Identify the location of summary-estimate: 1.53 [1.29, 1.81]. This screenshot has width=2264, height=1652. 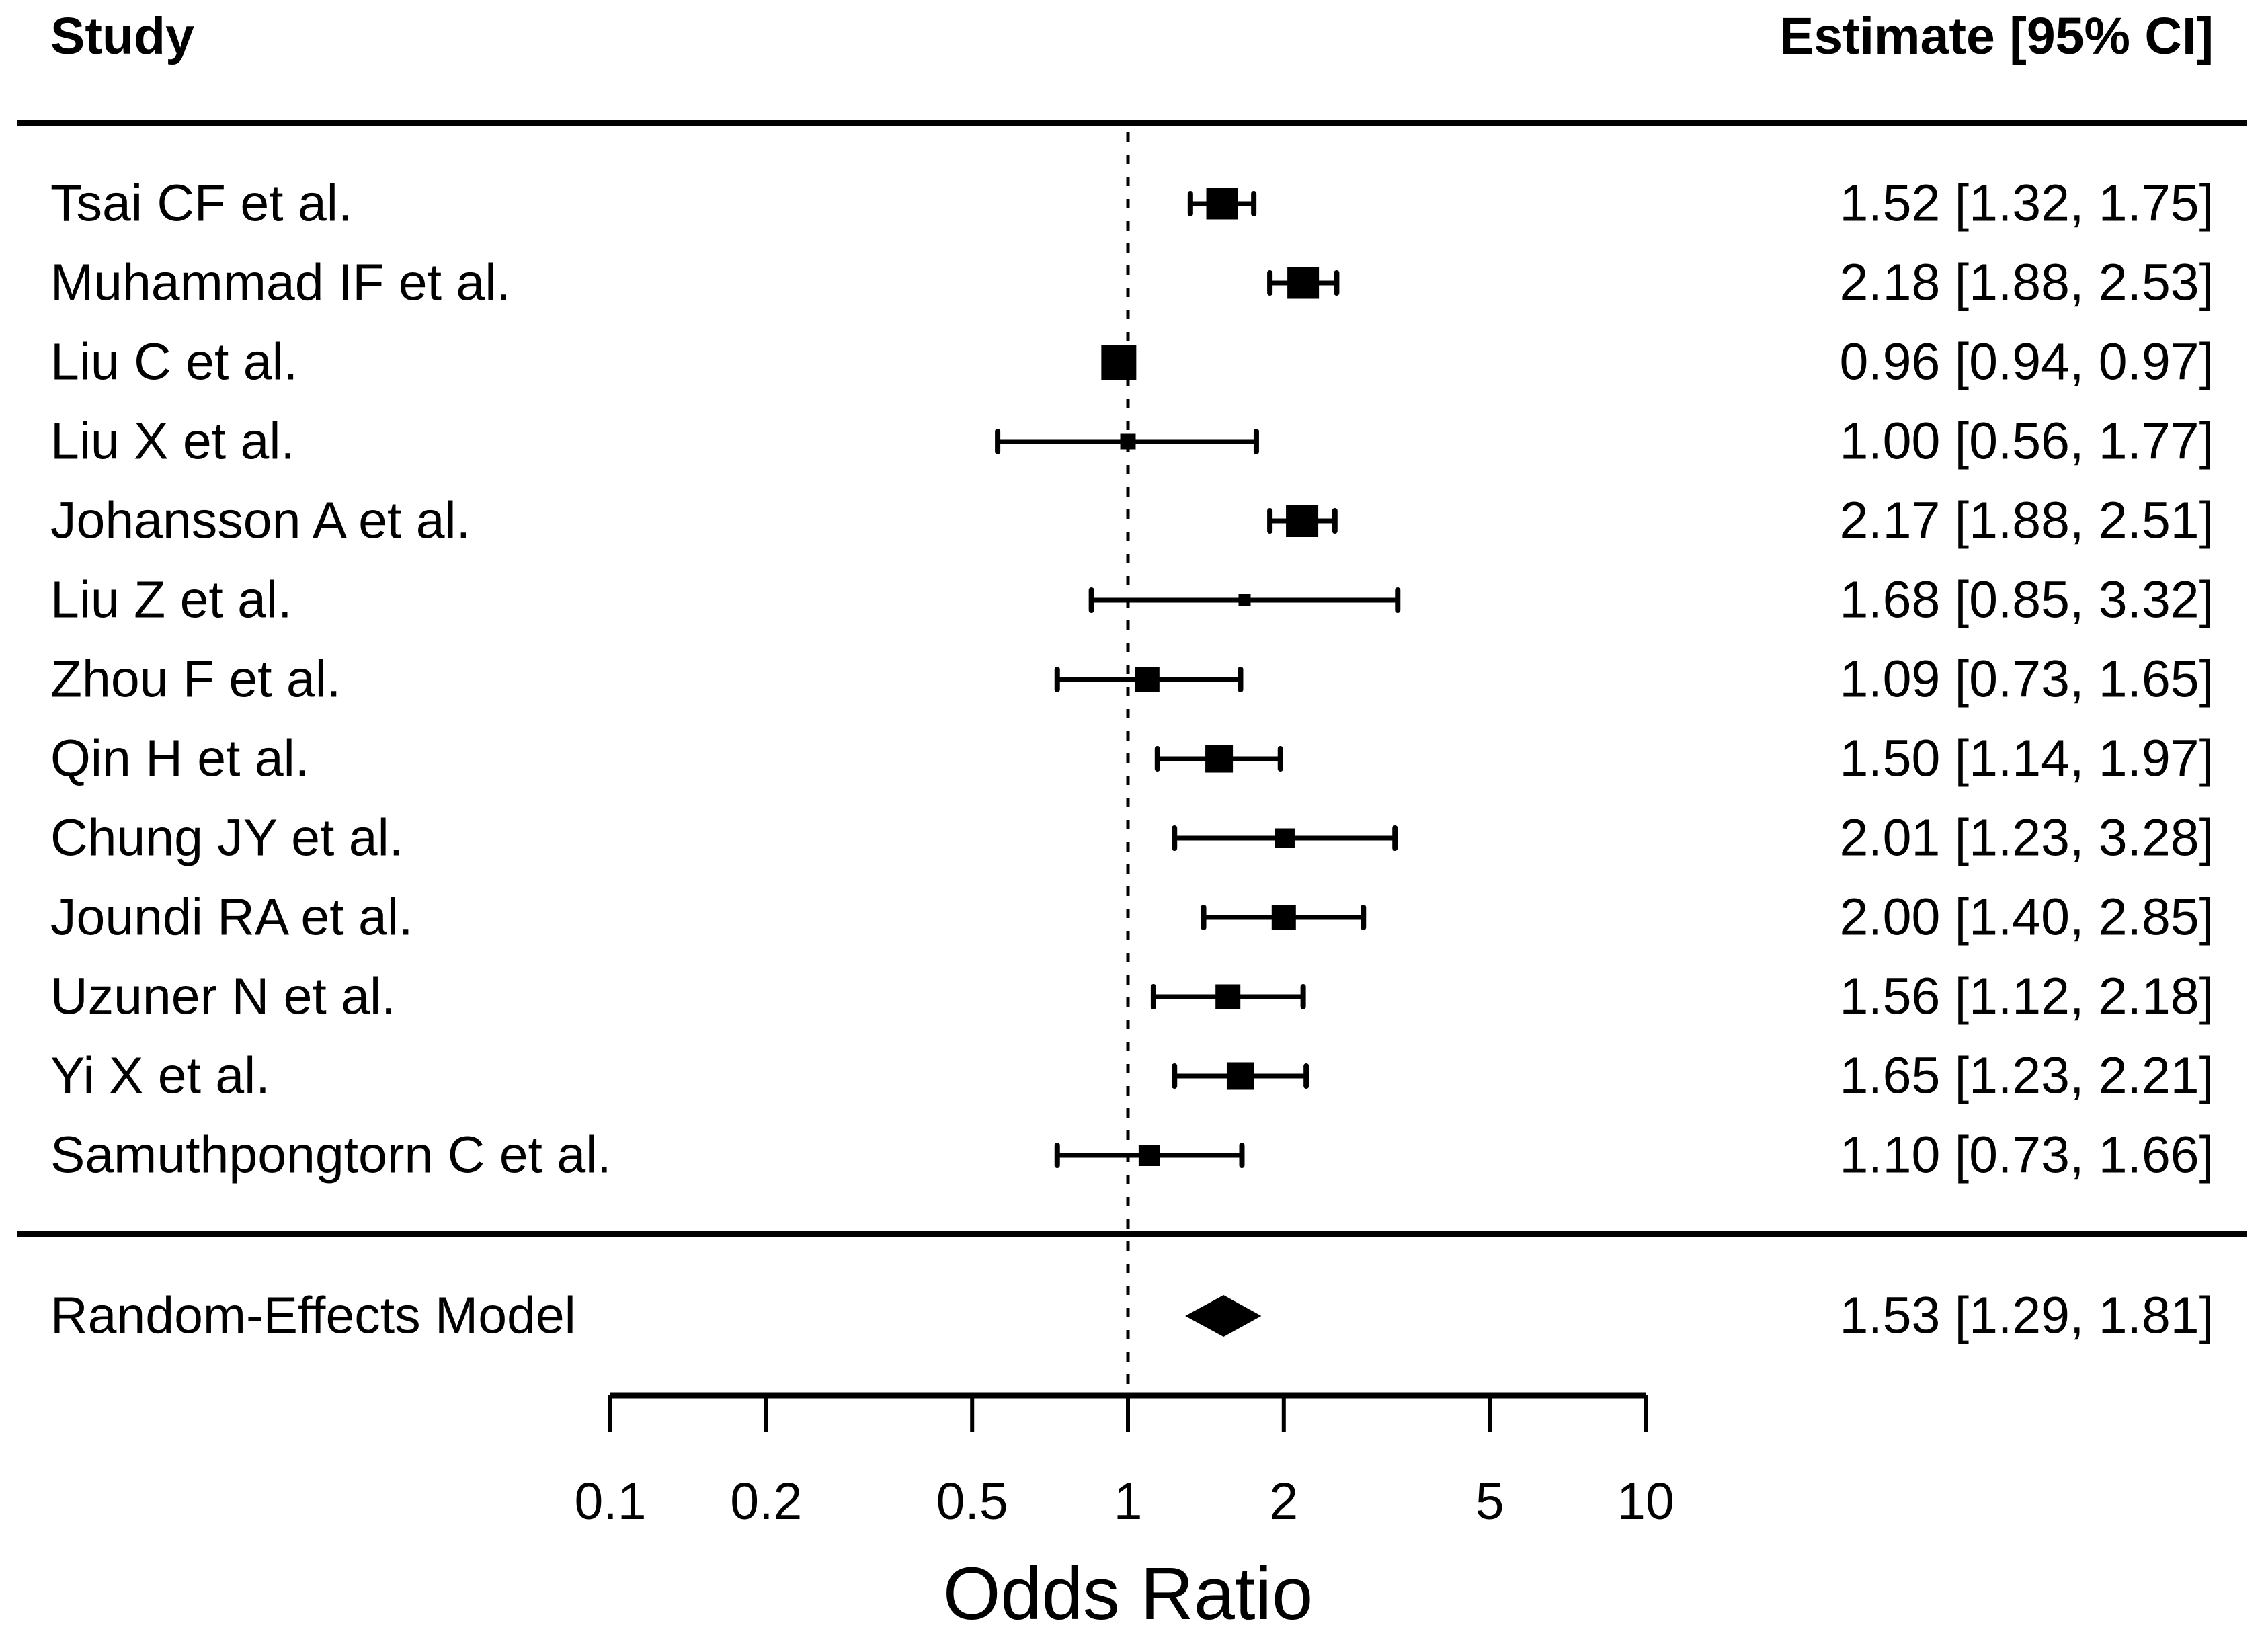
(2026, 1315).